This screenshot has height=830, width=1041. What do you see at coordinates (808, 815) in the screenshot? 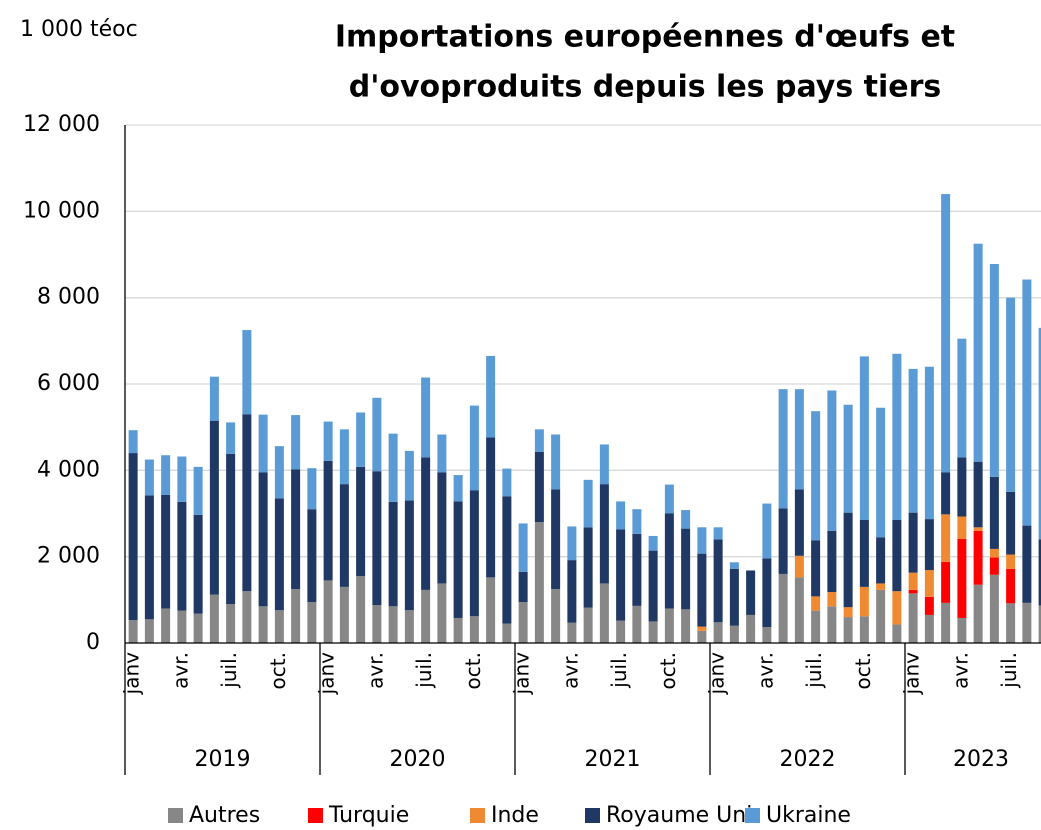
I see `legend-label: Ukraine` at bounding box center [808, 815].